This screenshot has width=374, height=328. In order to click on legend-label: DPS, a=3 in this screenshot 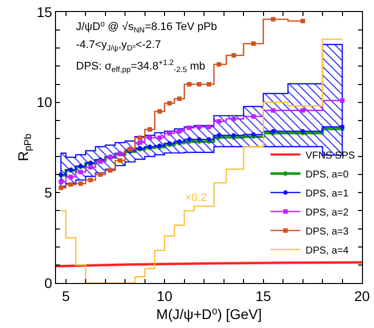, I will do `click(327, 232)`.